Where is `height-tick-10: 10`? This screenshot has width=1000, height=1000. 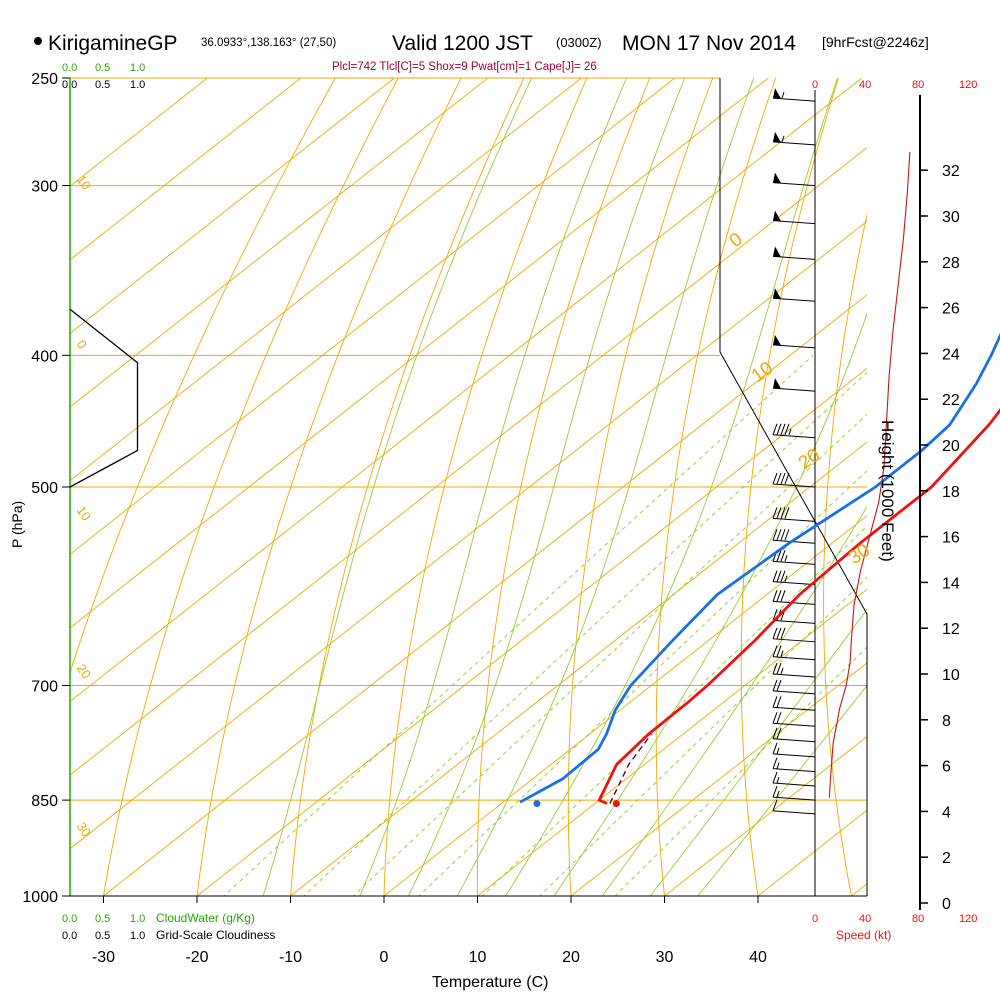
height-tick-10: 10 is located at coordinates (951, 675).